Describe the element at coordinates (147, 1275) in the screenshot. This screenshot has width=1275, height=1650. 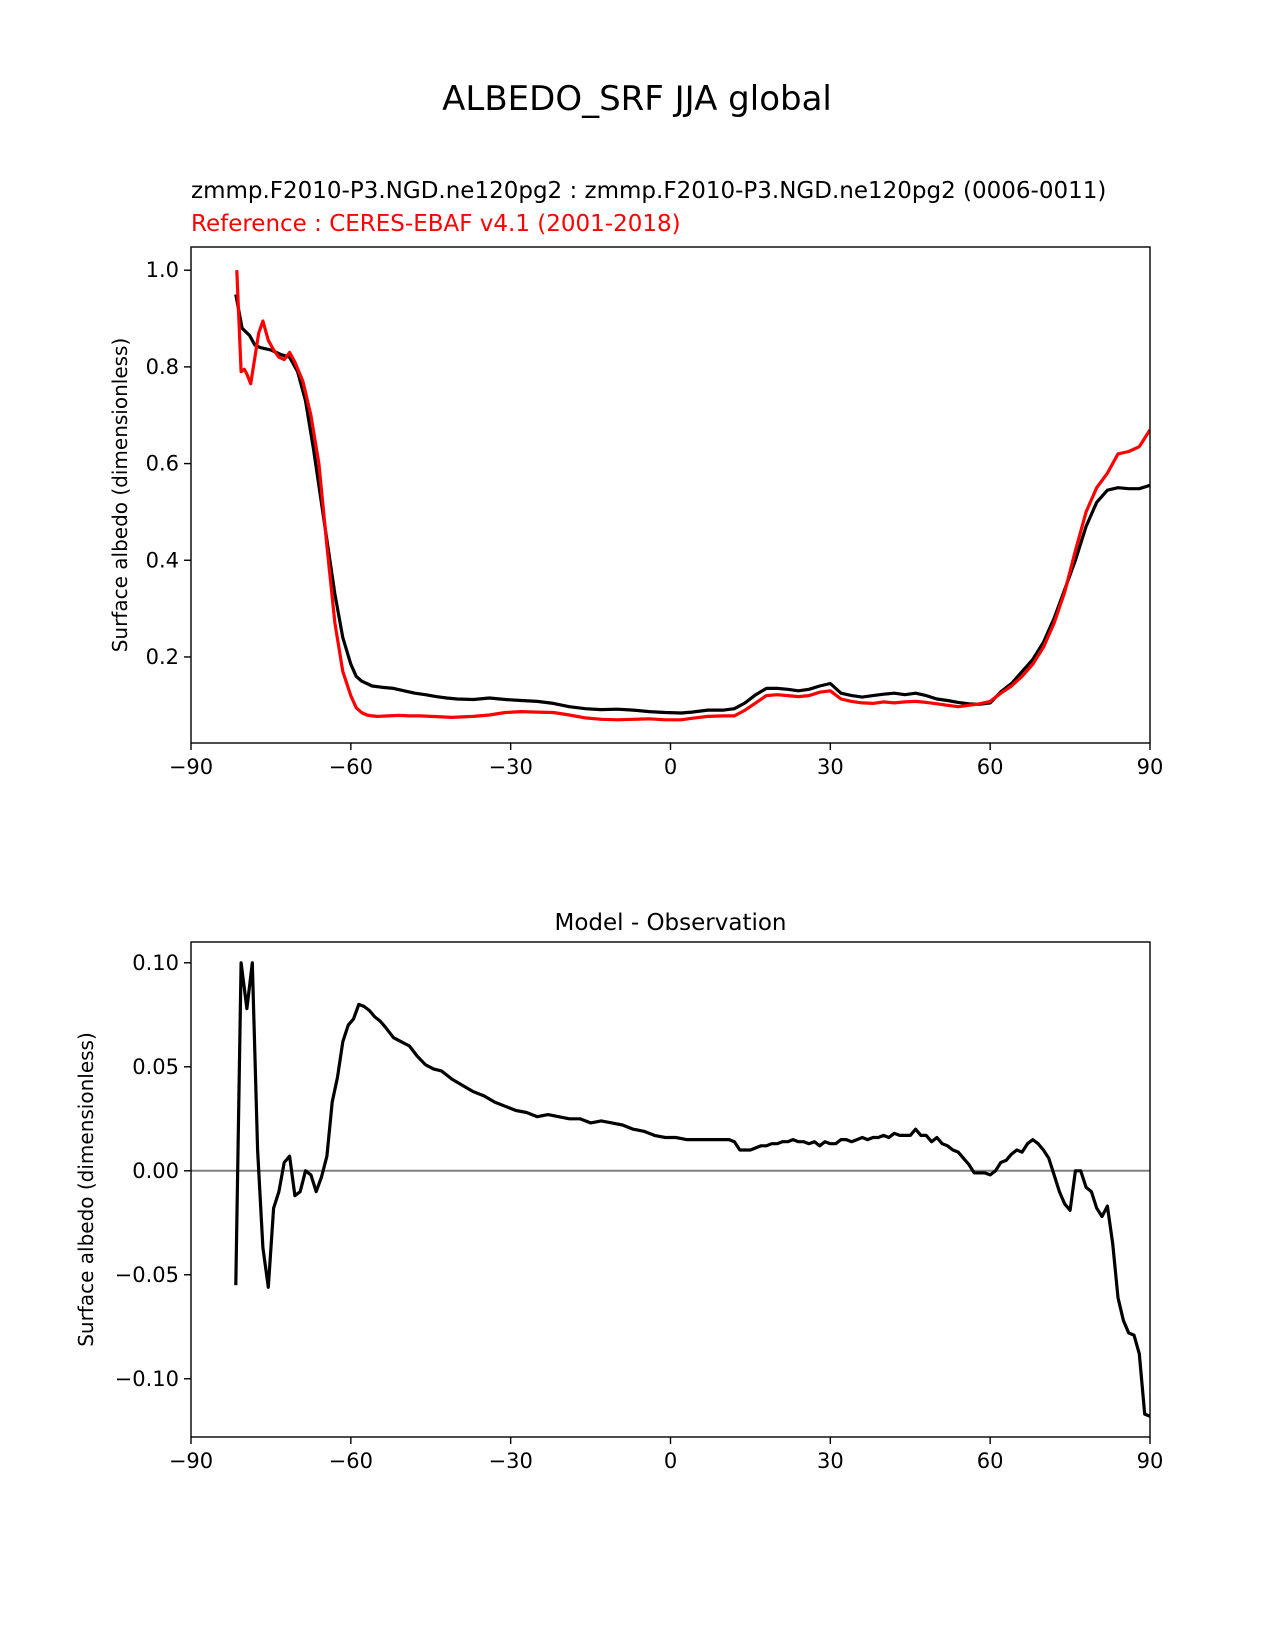
I see `y-tick-label: −0.05` at that location.